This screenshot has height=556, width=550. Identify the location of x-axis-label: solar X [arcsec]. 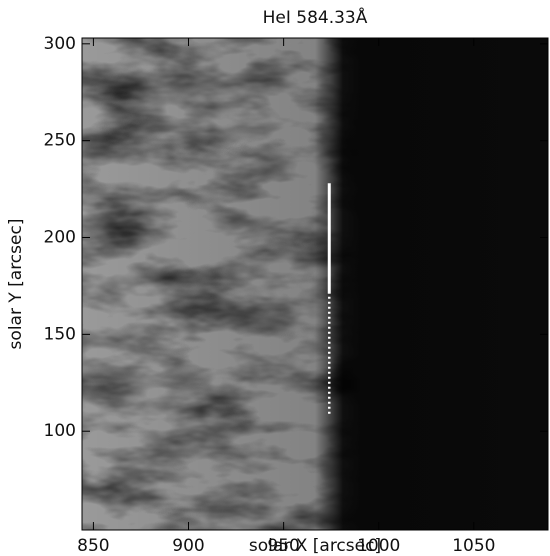
(315, 546).